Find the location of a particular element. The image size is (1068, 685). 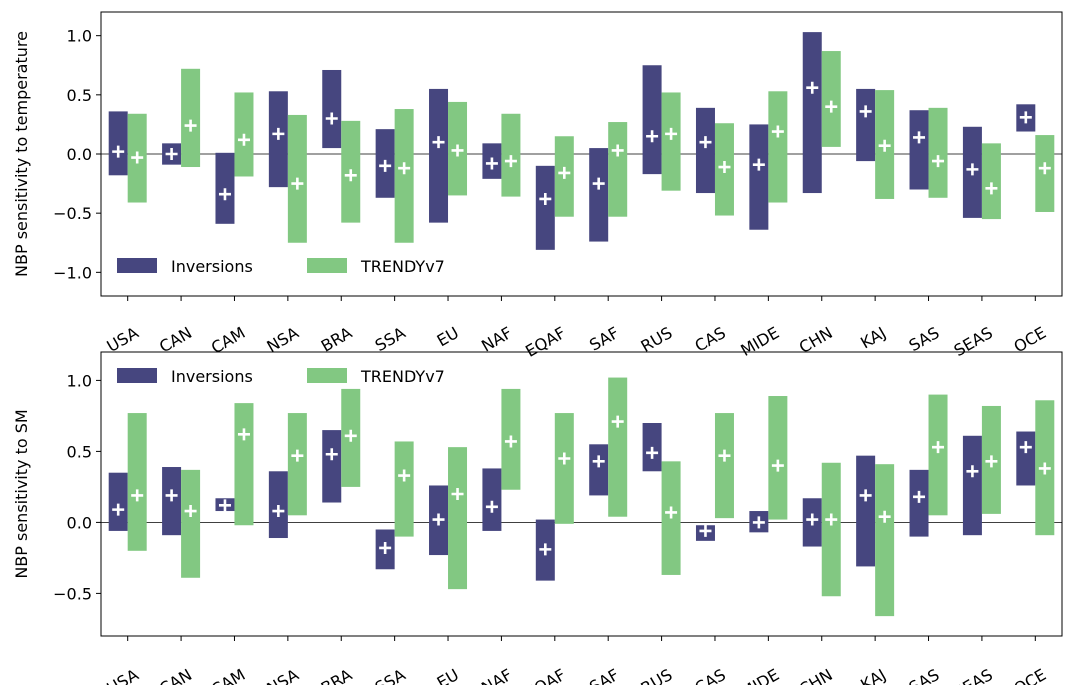

trendy-range-bar-usa is located at coordinates (137, 482).